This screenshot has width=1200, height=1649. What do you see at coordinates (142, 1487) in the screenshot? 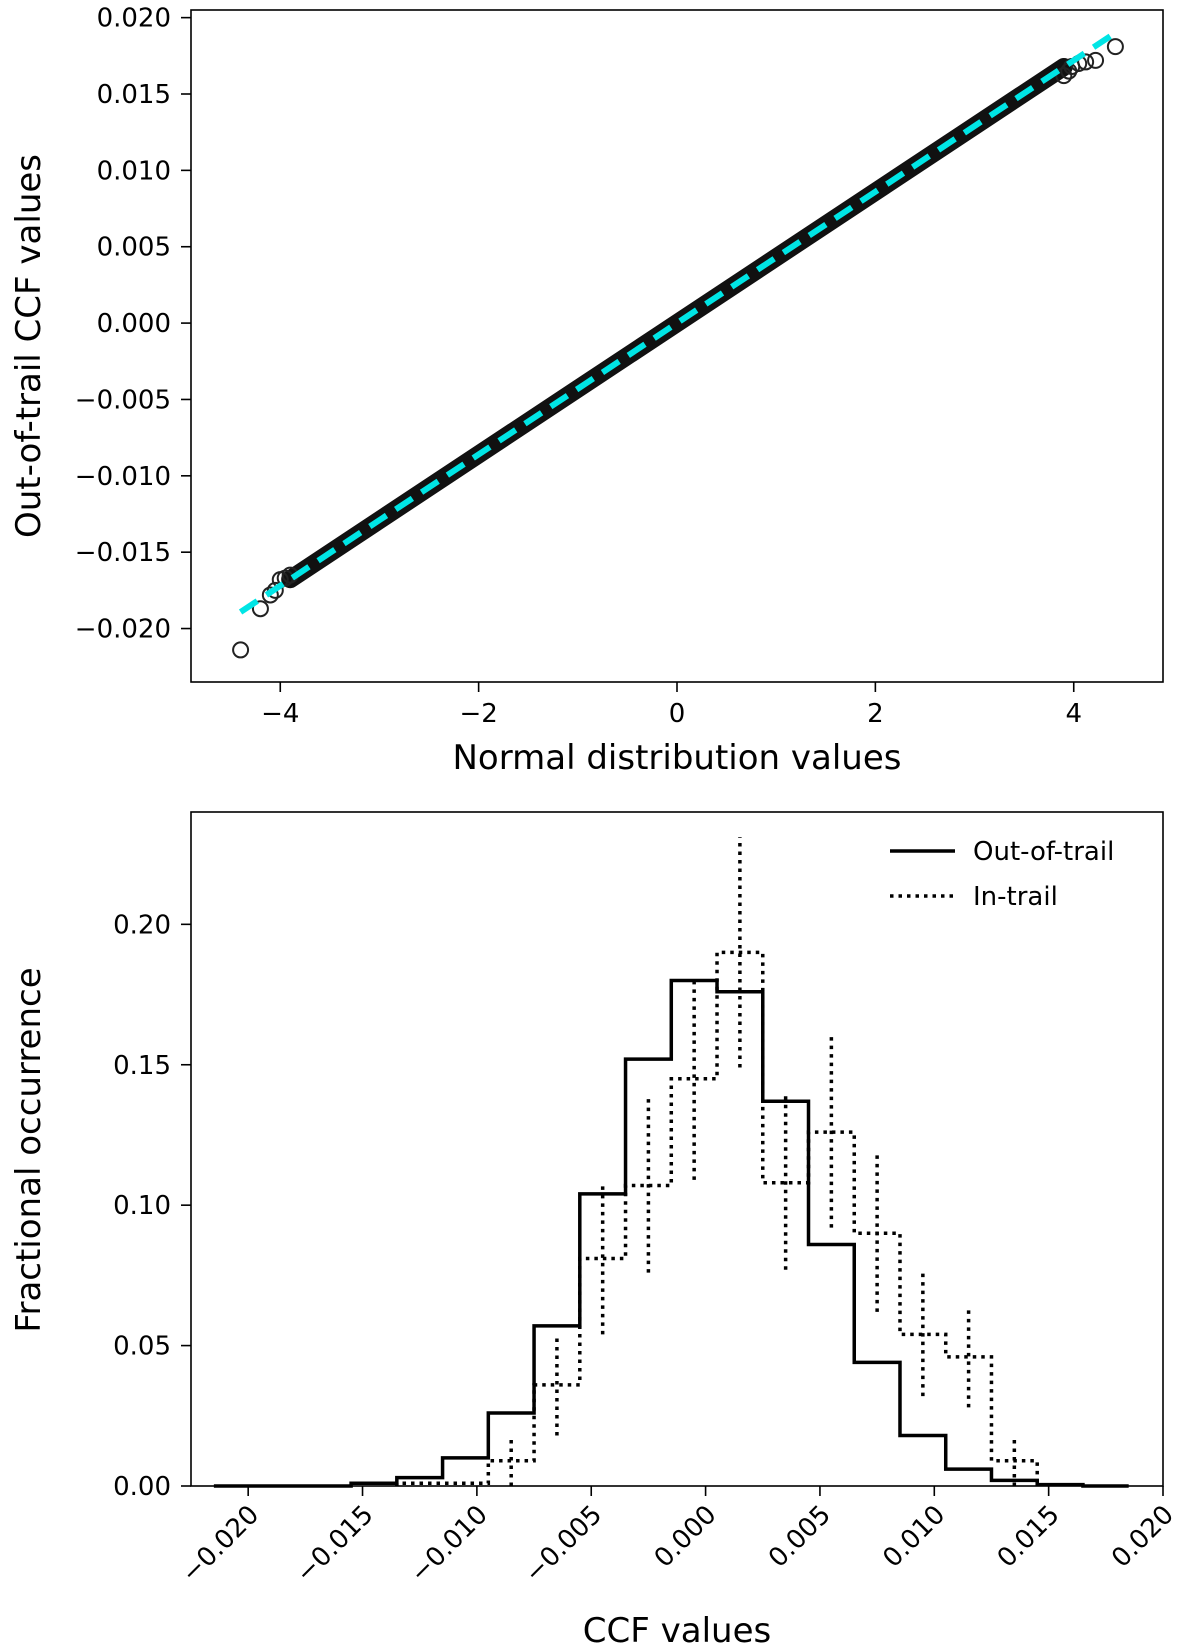
I see `histogram-y-tick-label: 0.00` at bounding box center [142, 1487].